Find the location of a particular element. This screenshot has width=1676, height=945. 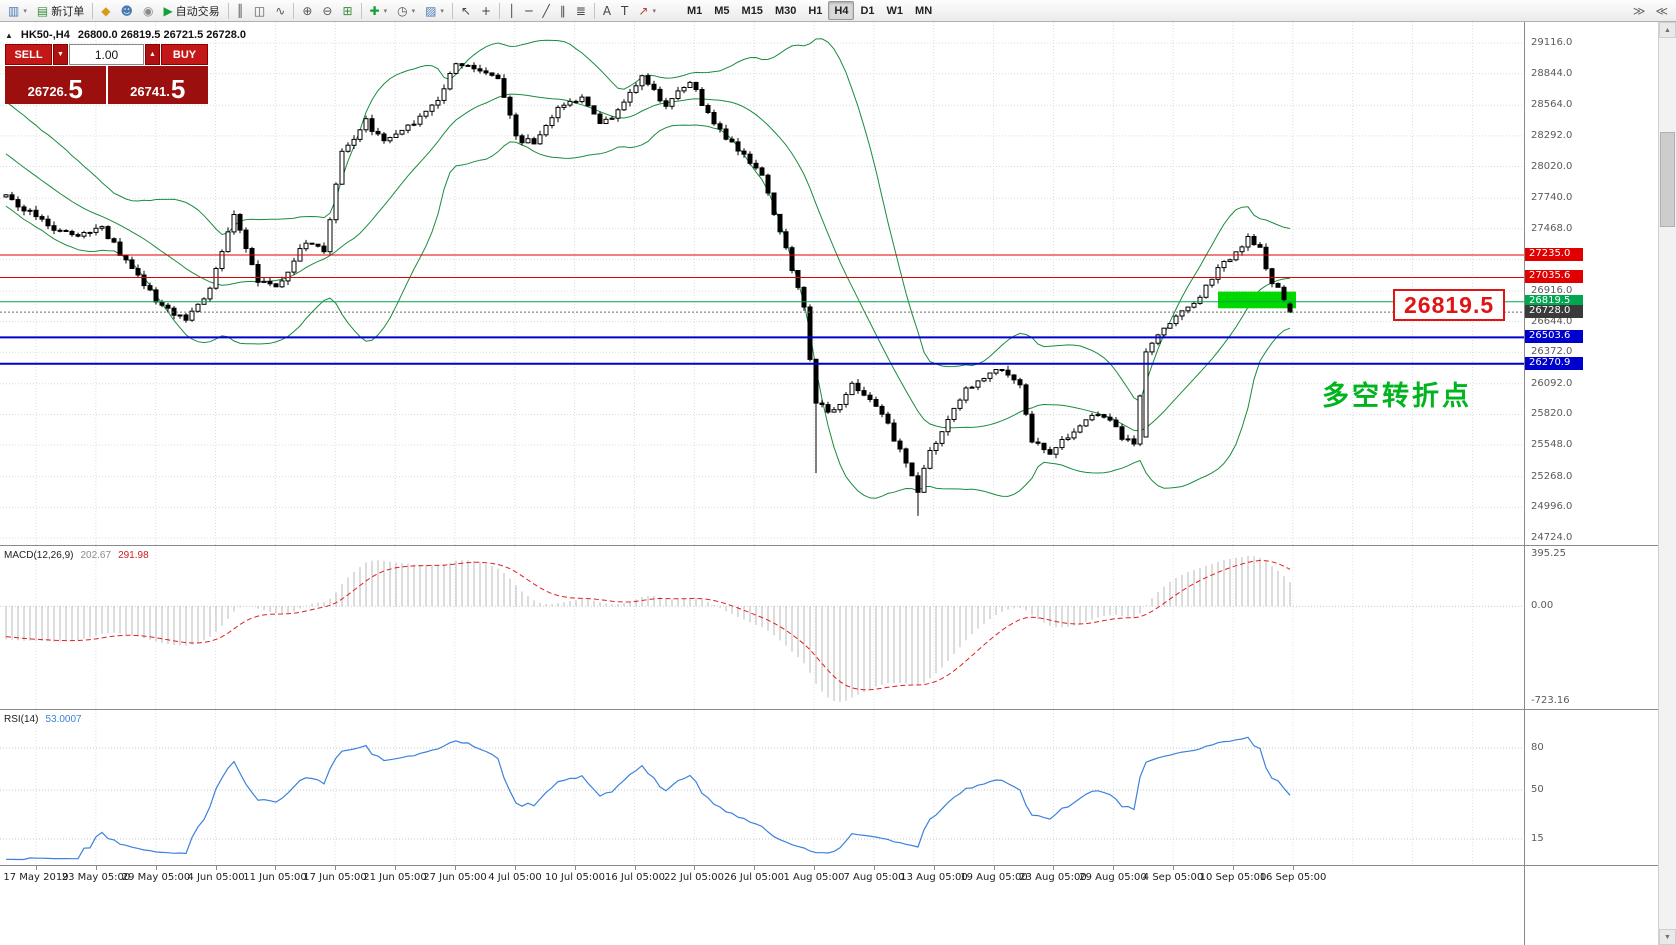

new-chart-button: ▥ ▾ is located at coordinates (17, 10).